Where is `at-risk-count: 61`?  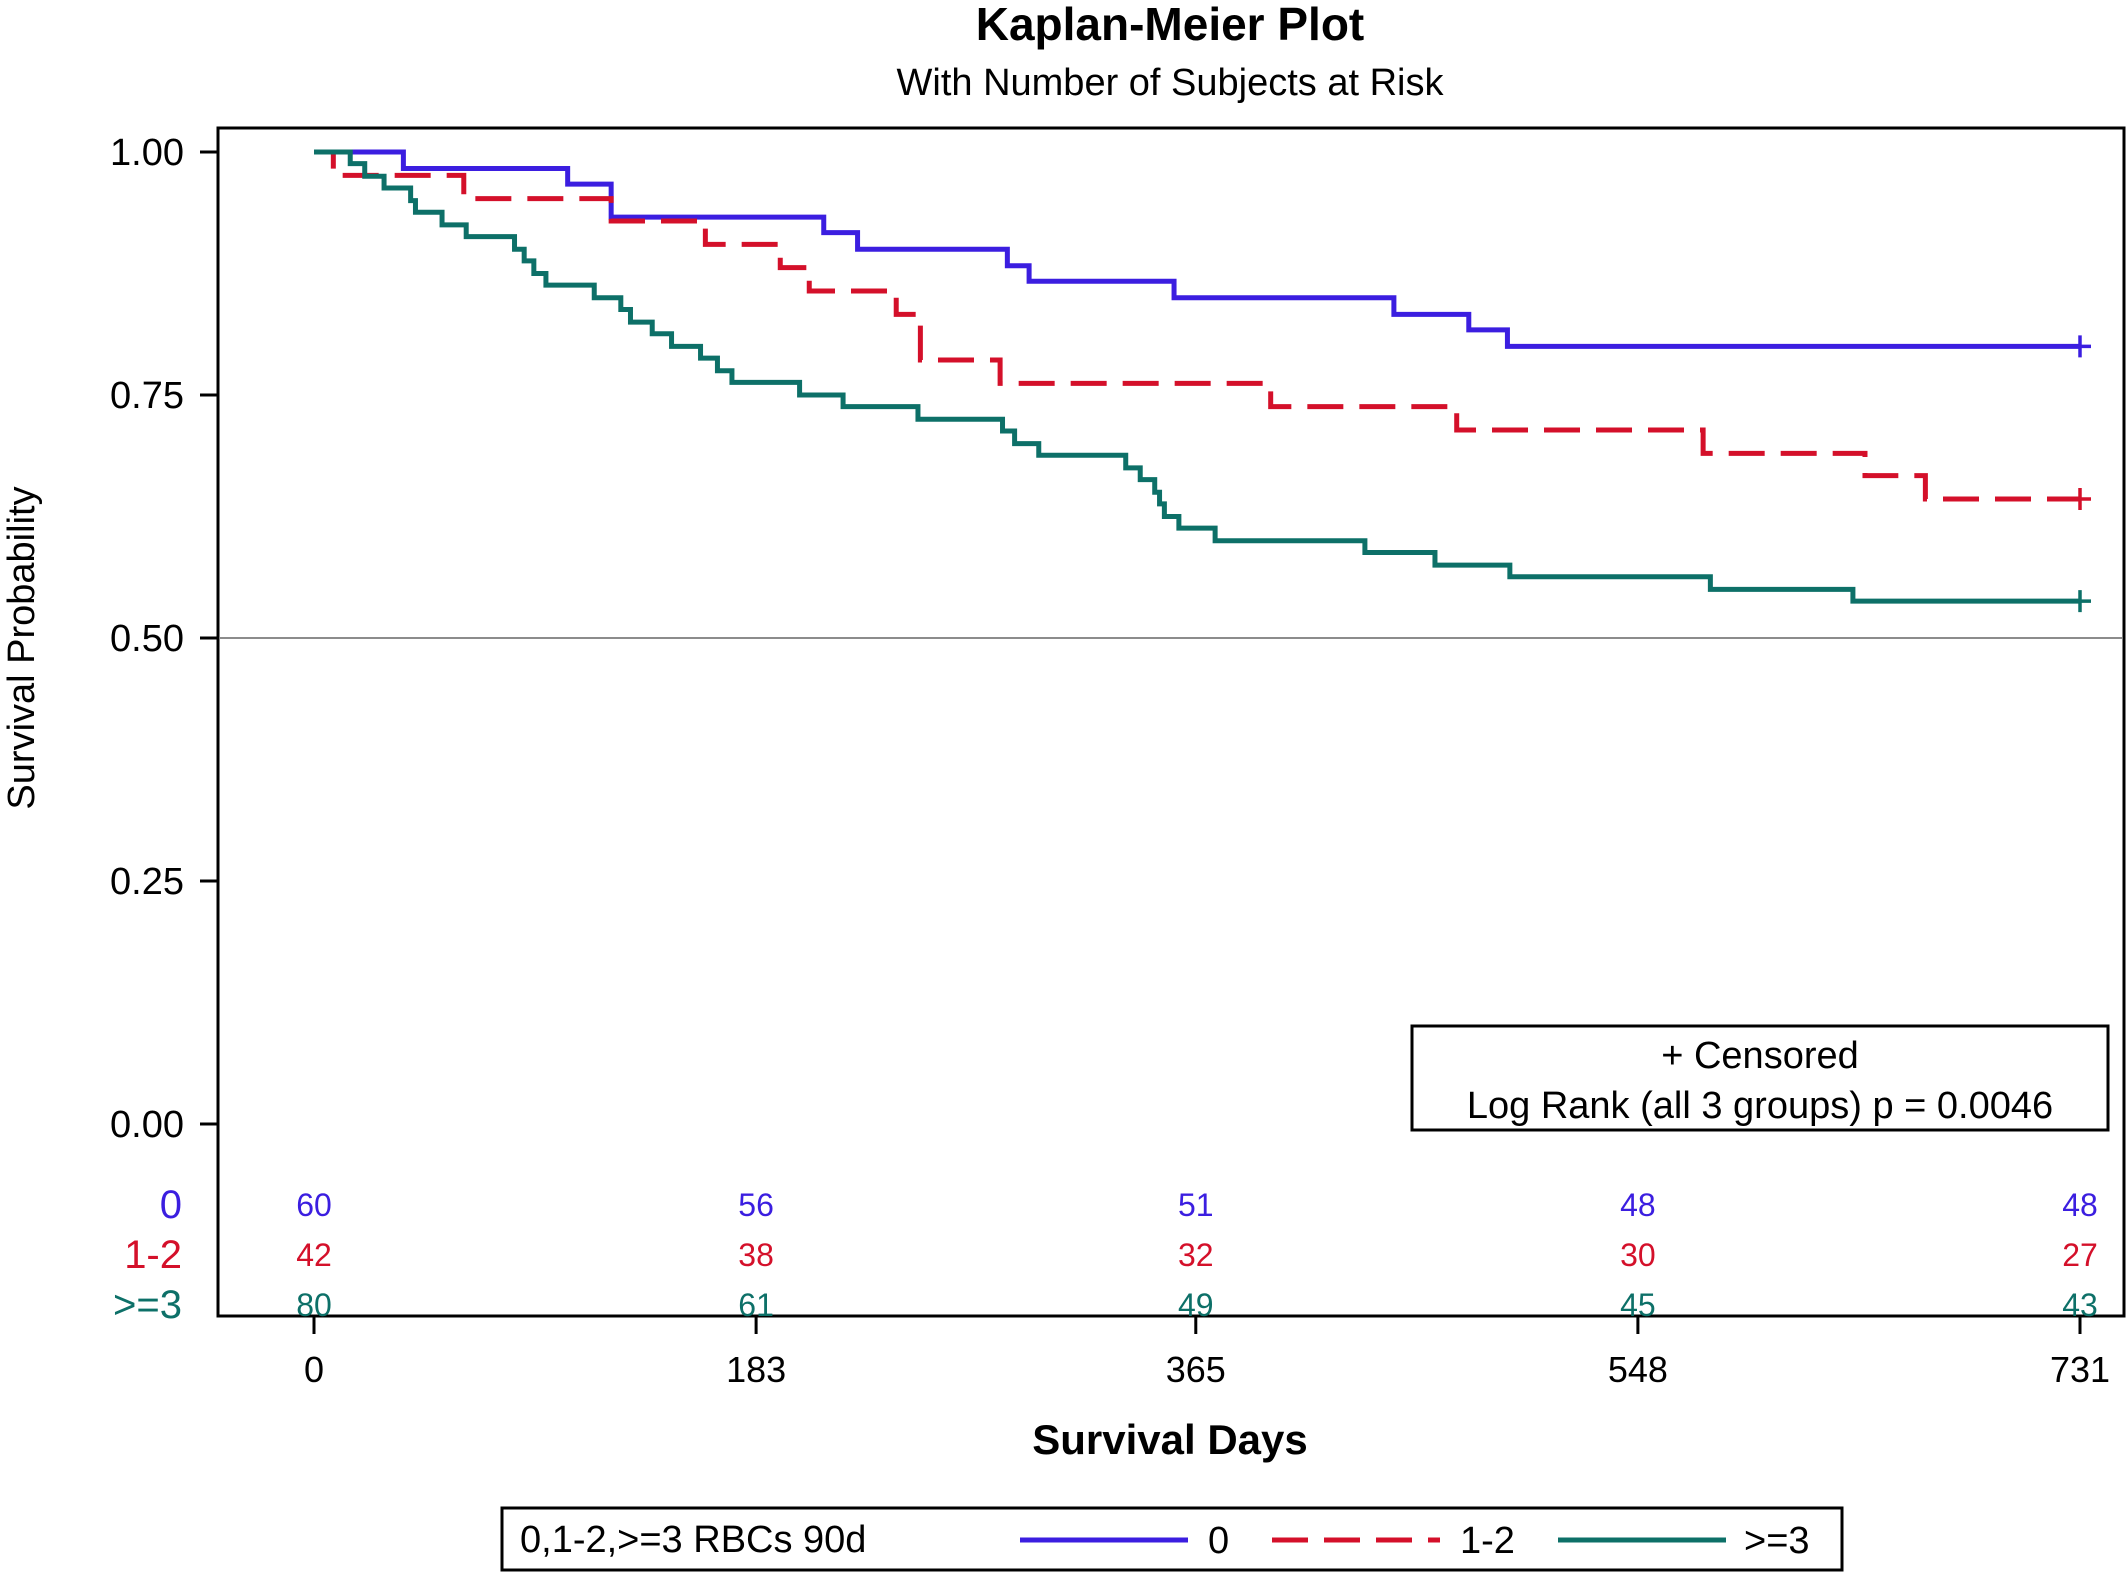
at-risk-count: 61 is located at coordinates (756, 1305).